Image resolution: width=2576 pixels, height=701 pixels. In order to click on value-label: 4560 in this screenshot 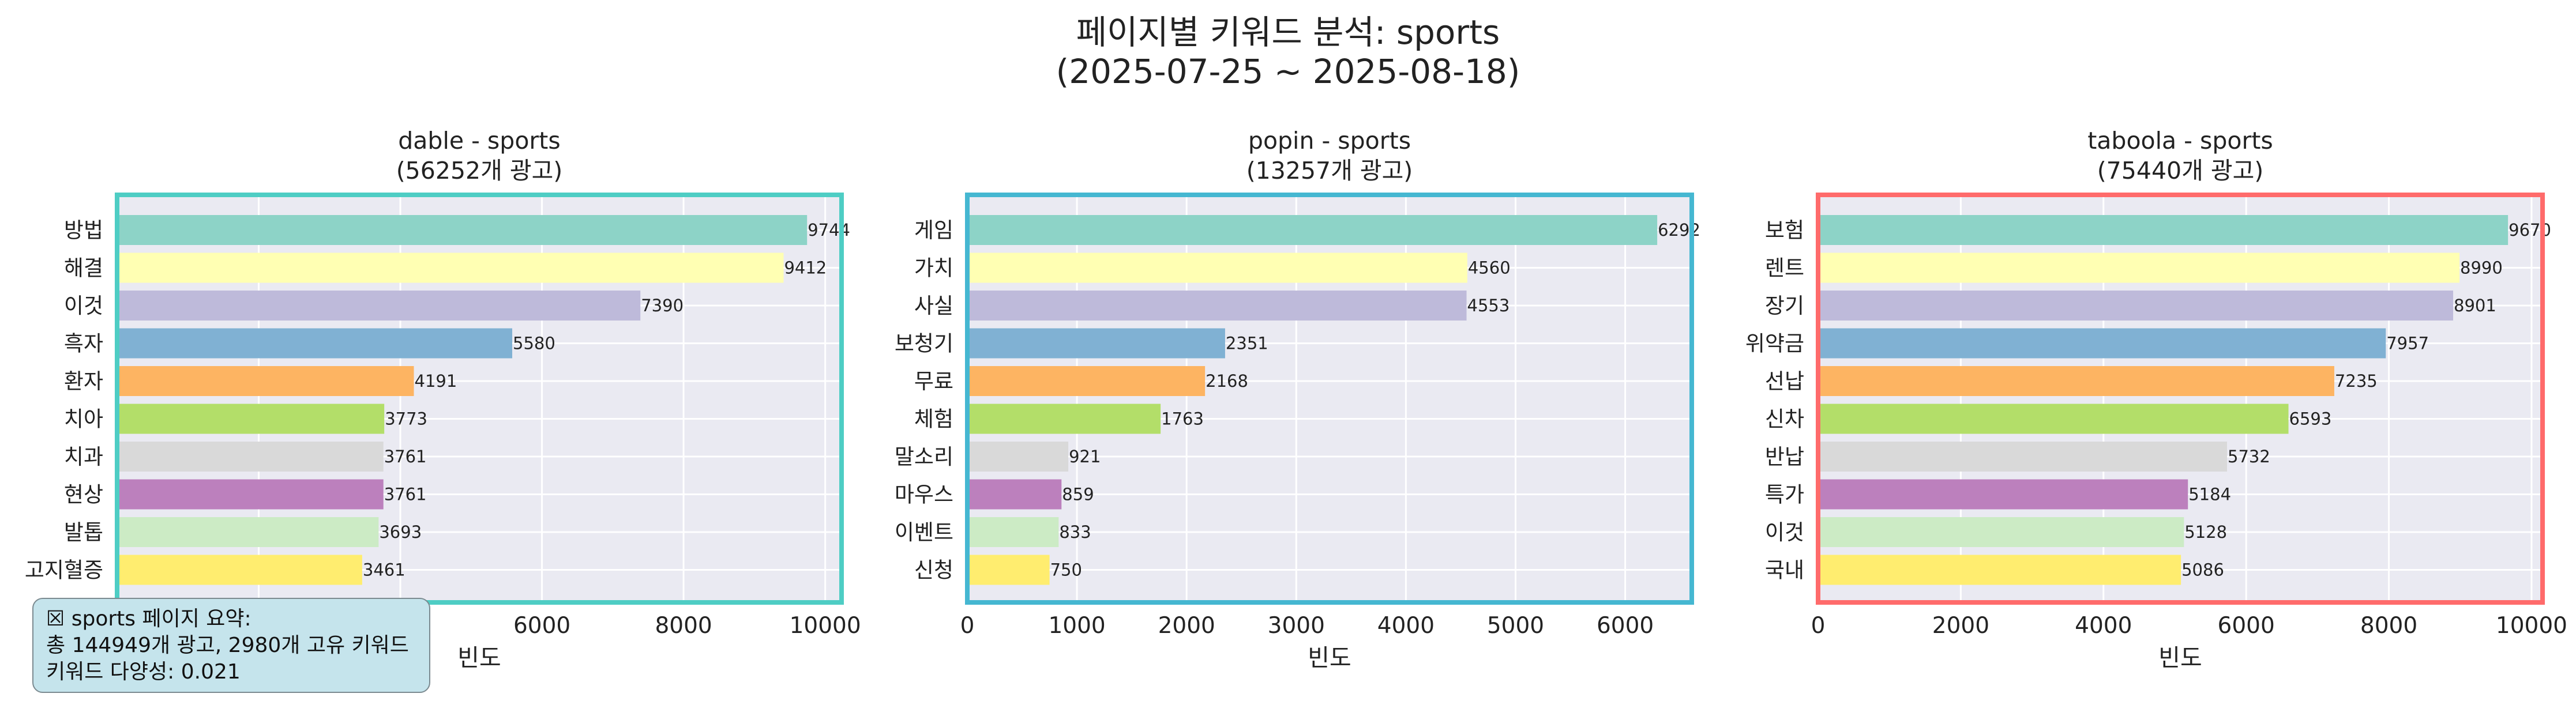, I will do `click(1489, 268)`.